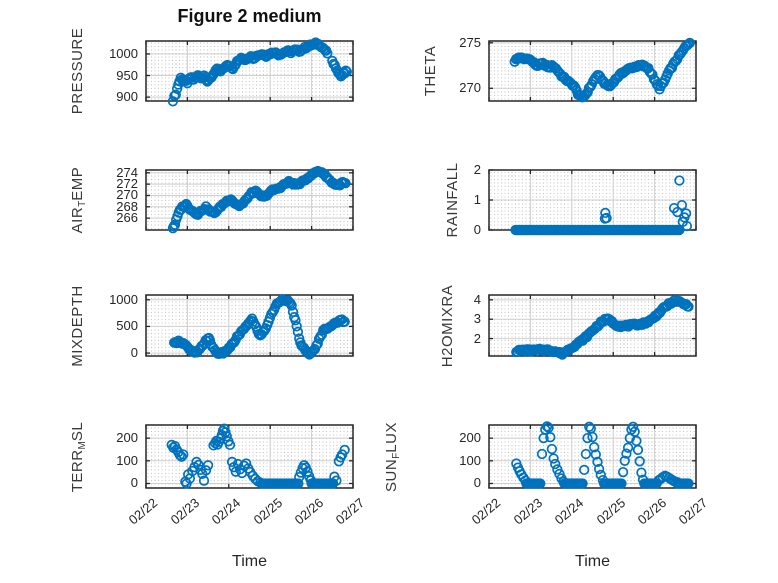 The width and height of the screenshot is (778, 583). What do you see at coordinates (127, 326) in the screenshot?
I see `y-tick-label: 500` at bounding box center [127, 326].